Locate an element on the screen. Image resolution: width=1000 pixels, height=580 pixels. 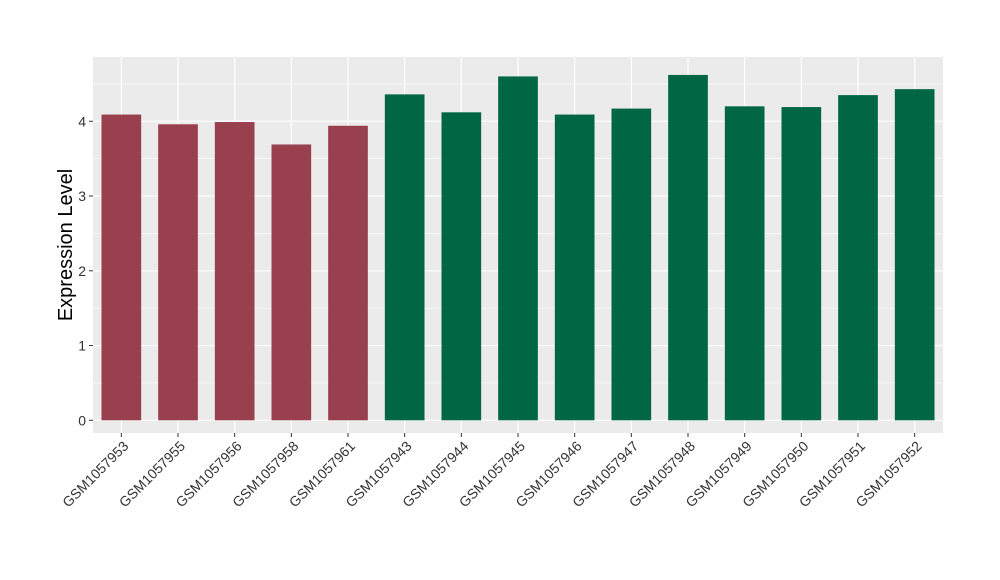
y-tick-label: 1 is located at coordinates (82, 346).